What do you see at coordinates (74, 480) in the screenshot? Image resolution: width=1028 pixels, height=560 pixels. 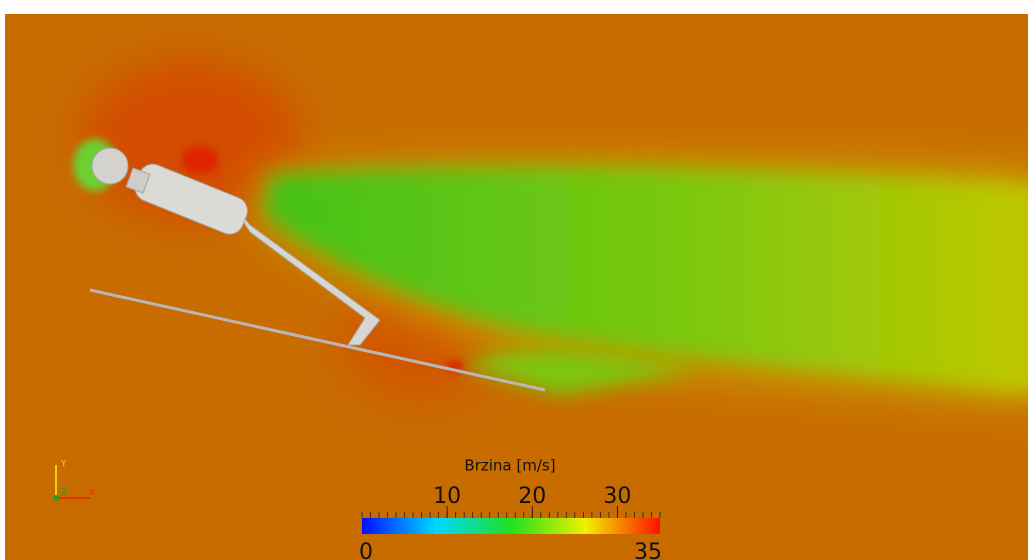 I see `orientation-axes: Y Z X` at bounding box center [74, 480].